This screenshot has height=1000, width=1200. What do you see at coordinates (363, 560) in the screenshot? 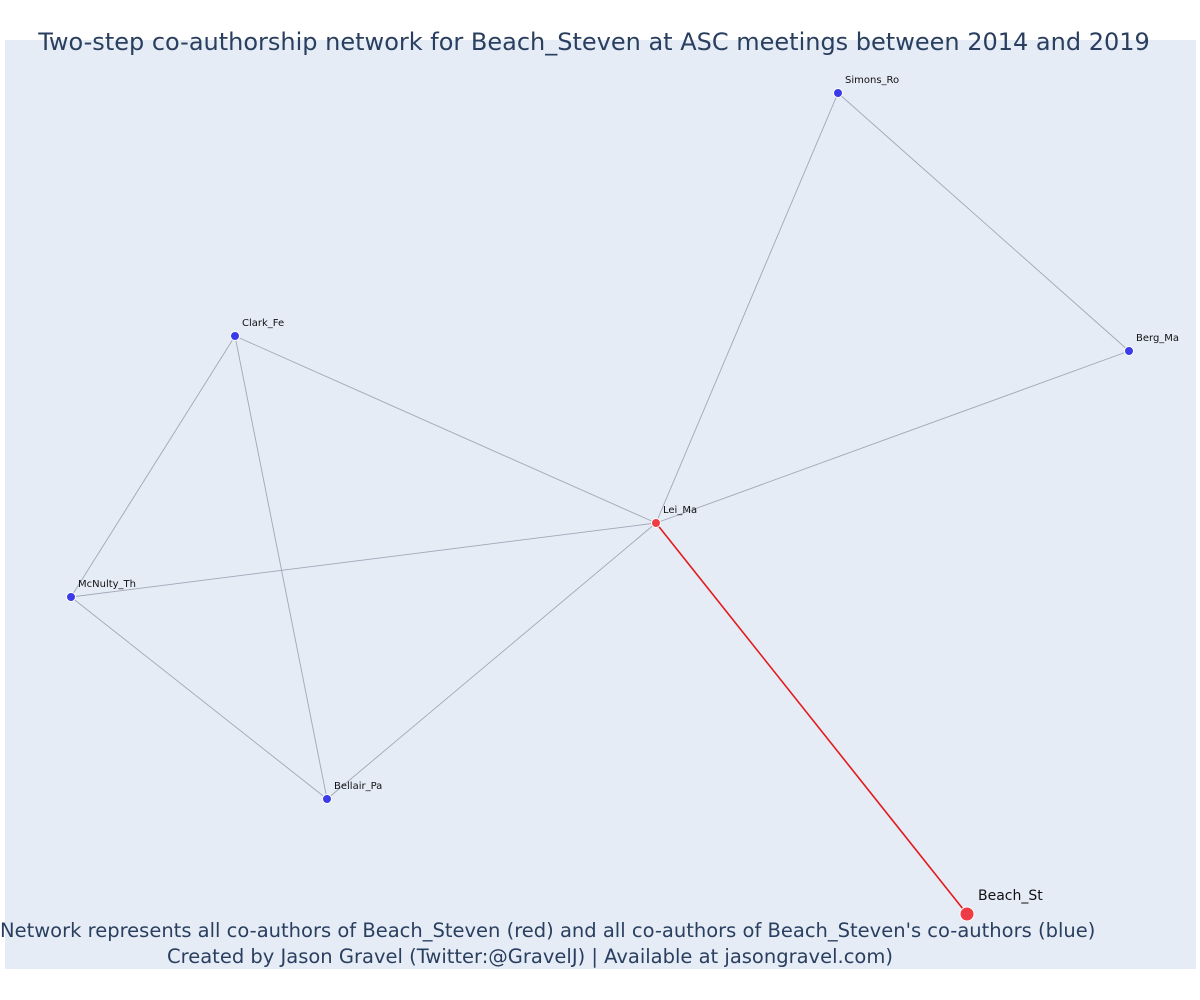
I see `edge-Lei_Ma-McNulty_Th` at bounding box center [363, 560].